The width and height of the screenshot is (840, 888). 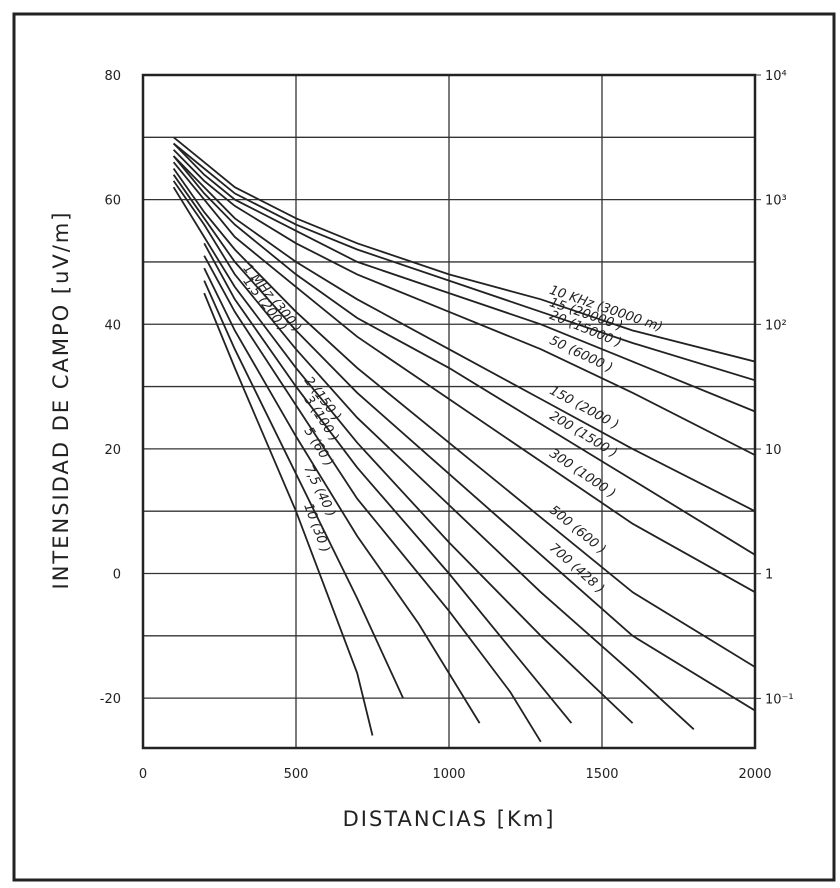 What do you see at coordinates (112, 450) in the screenshot?
I see `y-tick-label: 20` at bounding box center [112, 450].